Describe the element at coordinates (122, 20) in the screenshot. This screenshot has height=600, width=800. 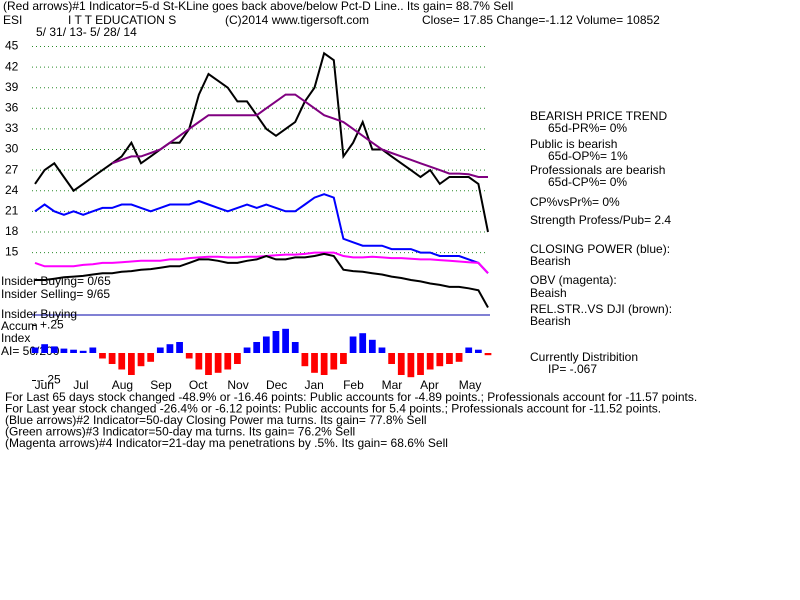
I see `company-name: I T T EDUCATION S` at that location.